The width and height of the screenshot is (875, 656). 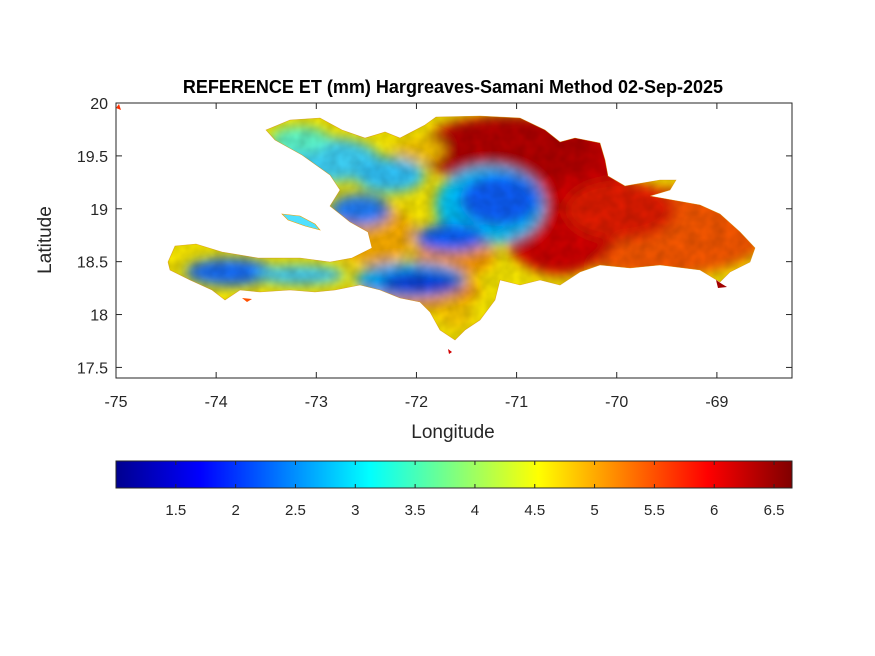 I want to click on colorbar-tick-label: 4.5, so click(x=534, y=510).